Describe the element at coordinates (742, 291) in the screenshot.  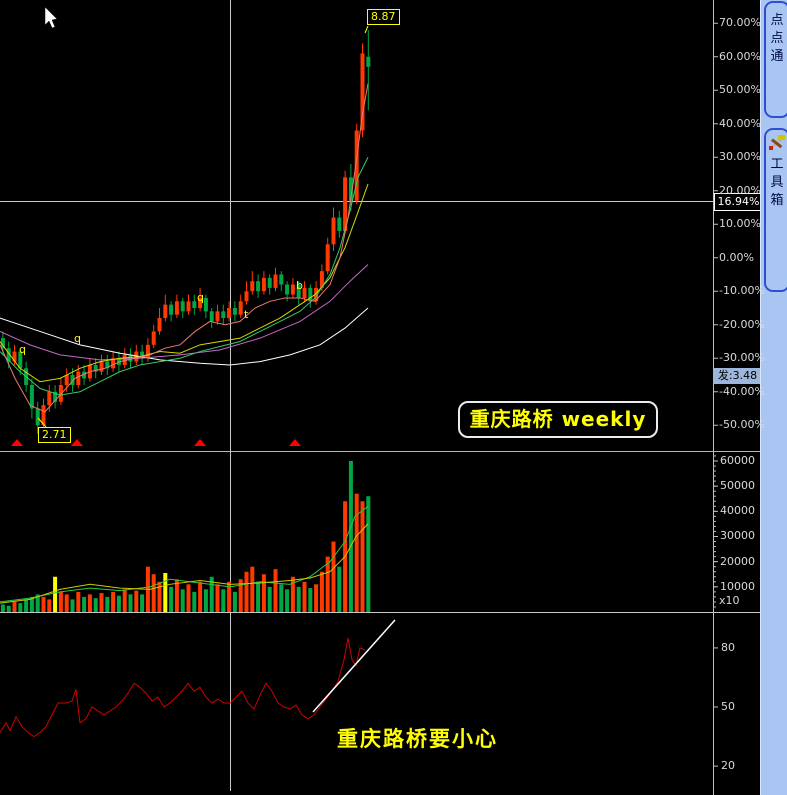
I see `axis-label: -10.00%` at that location.